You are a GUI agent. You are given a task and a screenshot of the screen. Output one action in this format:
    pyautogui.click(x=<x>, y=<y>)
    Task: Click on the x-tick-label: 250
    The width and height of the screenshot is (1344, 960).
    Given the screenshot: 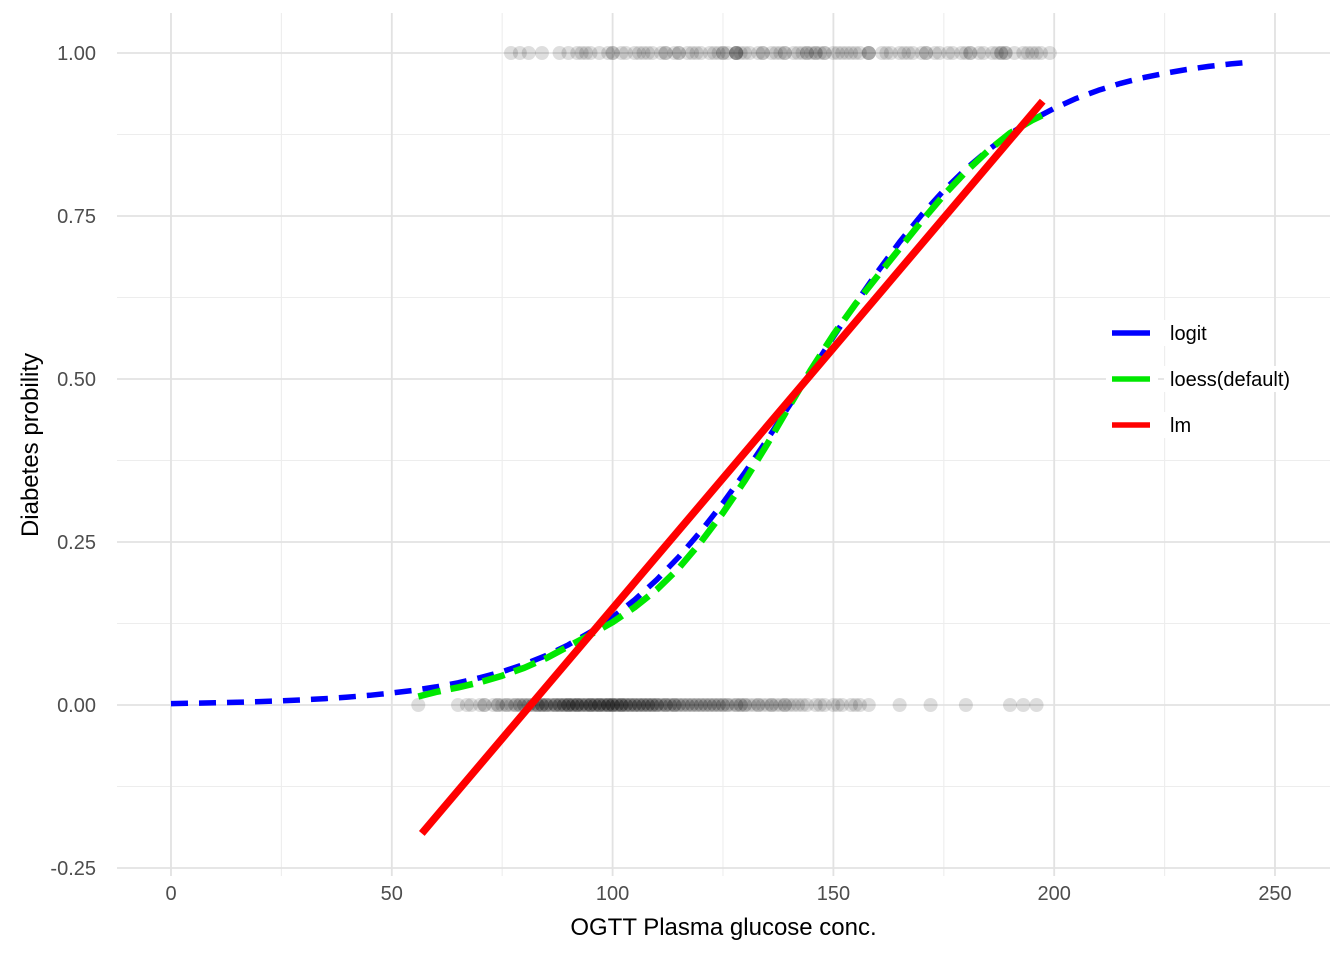 What is the action you would take?
    pyautogui.click(x=1274, y=894)
    